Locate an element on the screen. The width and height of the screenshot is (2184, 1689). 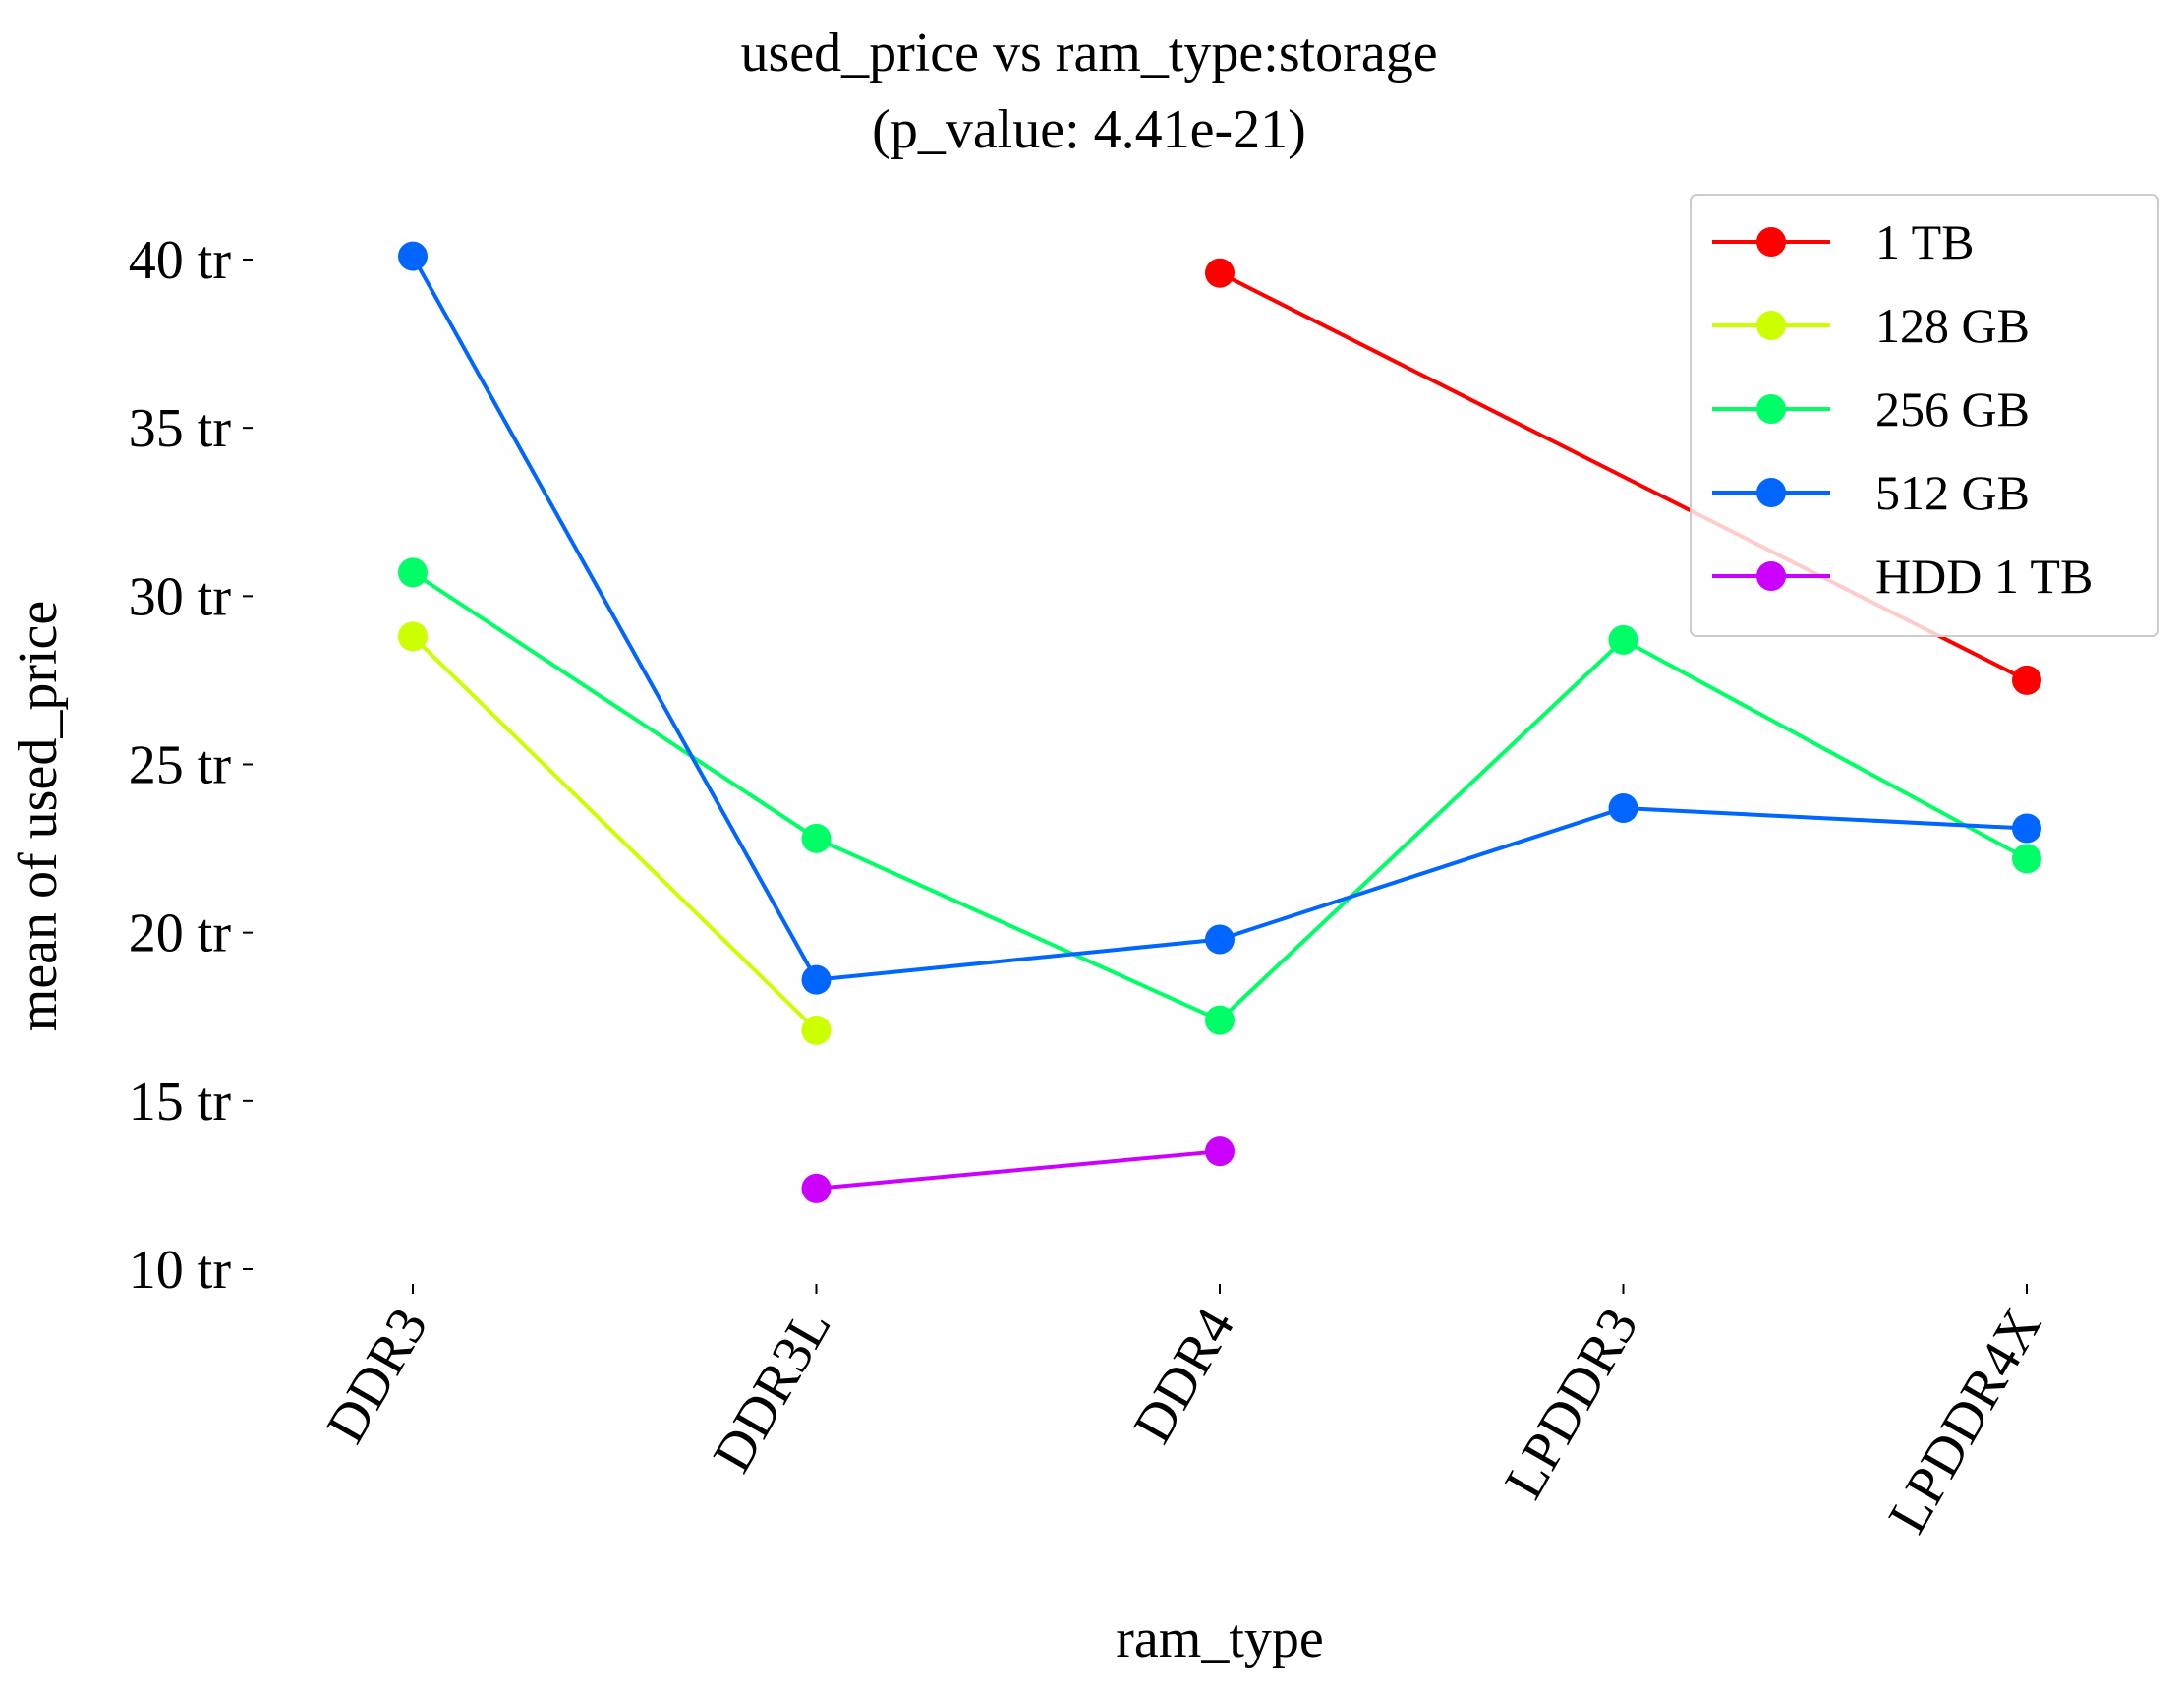
y-tick-label: 10 tr is located at coordinates (180, 1270).